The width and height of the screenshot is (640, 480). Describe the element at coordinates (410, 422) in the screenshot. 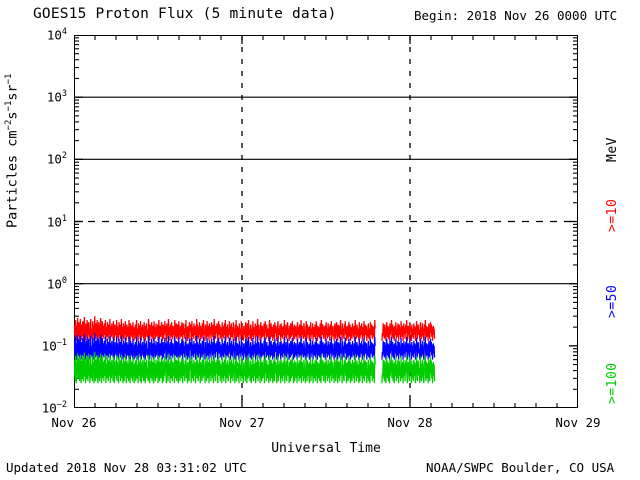

I see `x-tick-label: Nov 28` at that location.